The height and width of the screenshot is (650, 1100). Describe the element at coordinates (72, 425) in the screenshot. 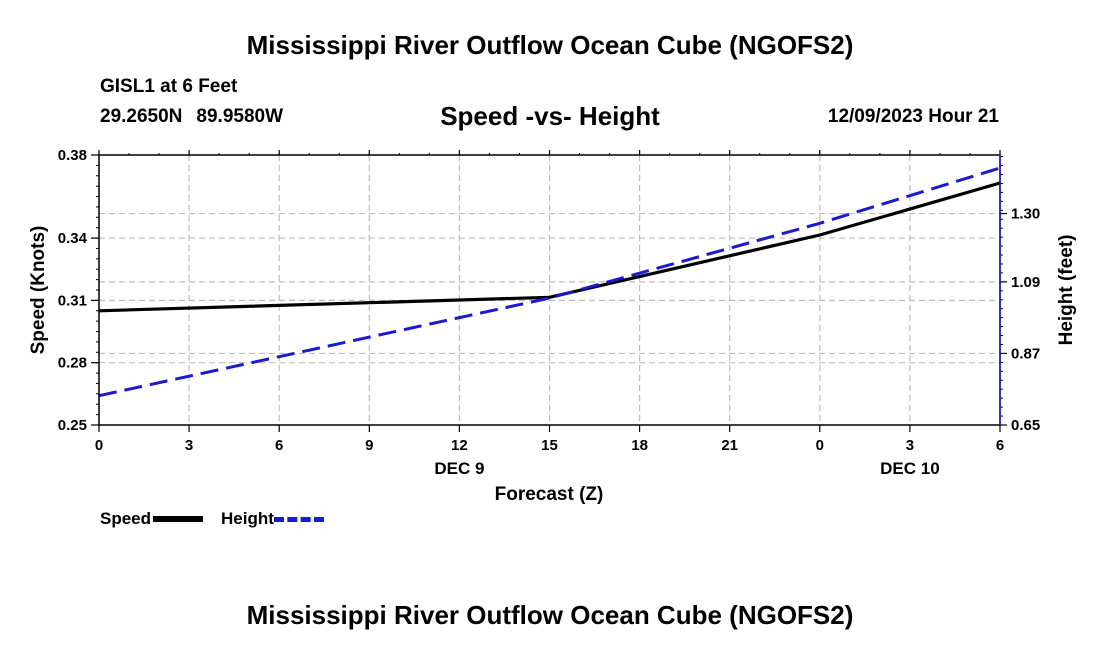

I see `y-tick-label: 0.25` at that location.